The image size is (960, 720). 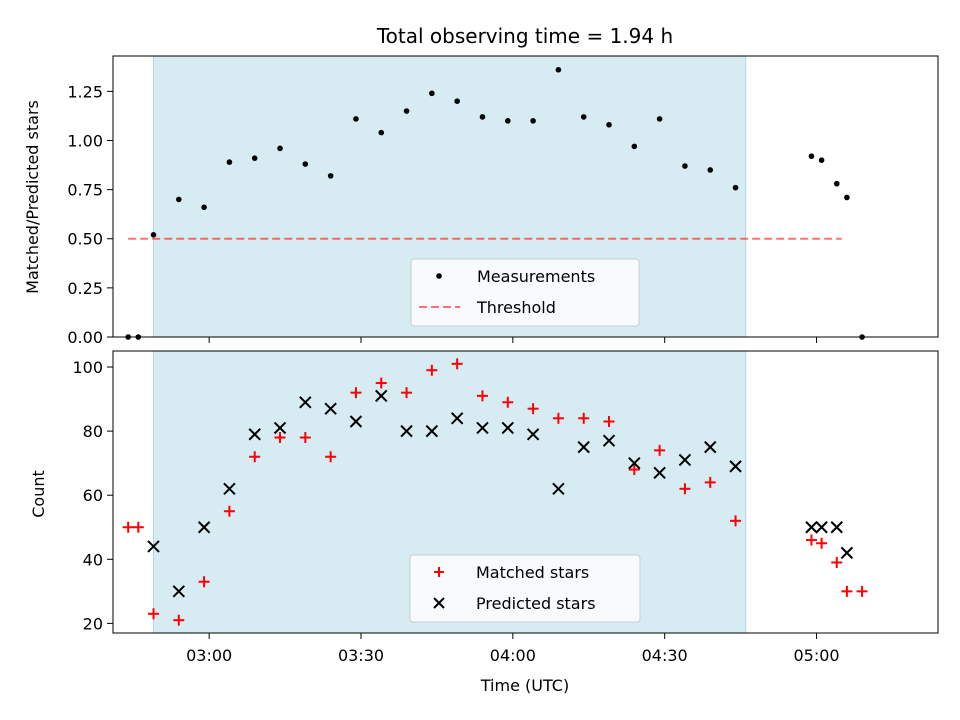 What do you see at coordinates (85, 91) in the screenshot?
I see `top-y-tick-label: 1.25` at bounding box center [85, 91].